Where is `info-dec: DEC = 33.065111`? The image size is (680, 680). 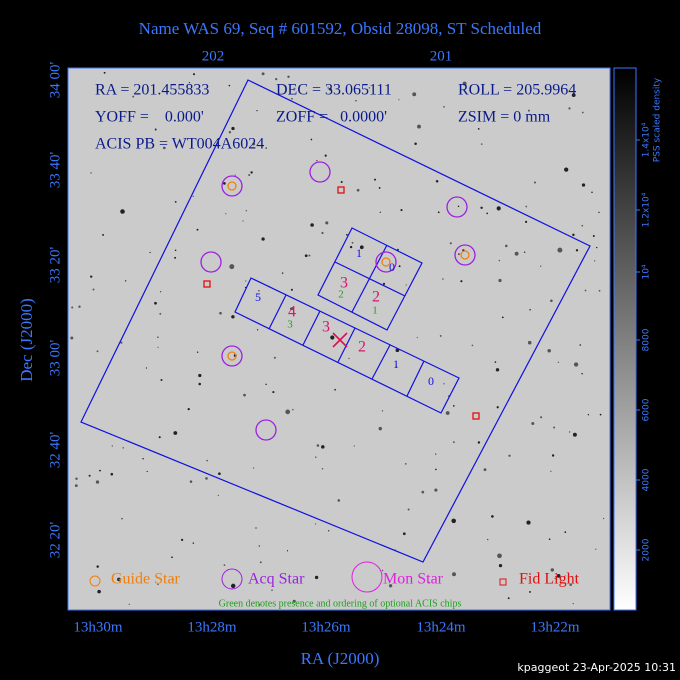 info-dec: DEC = 33.065111 is located at coordinates (334, 90).